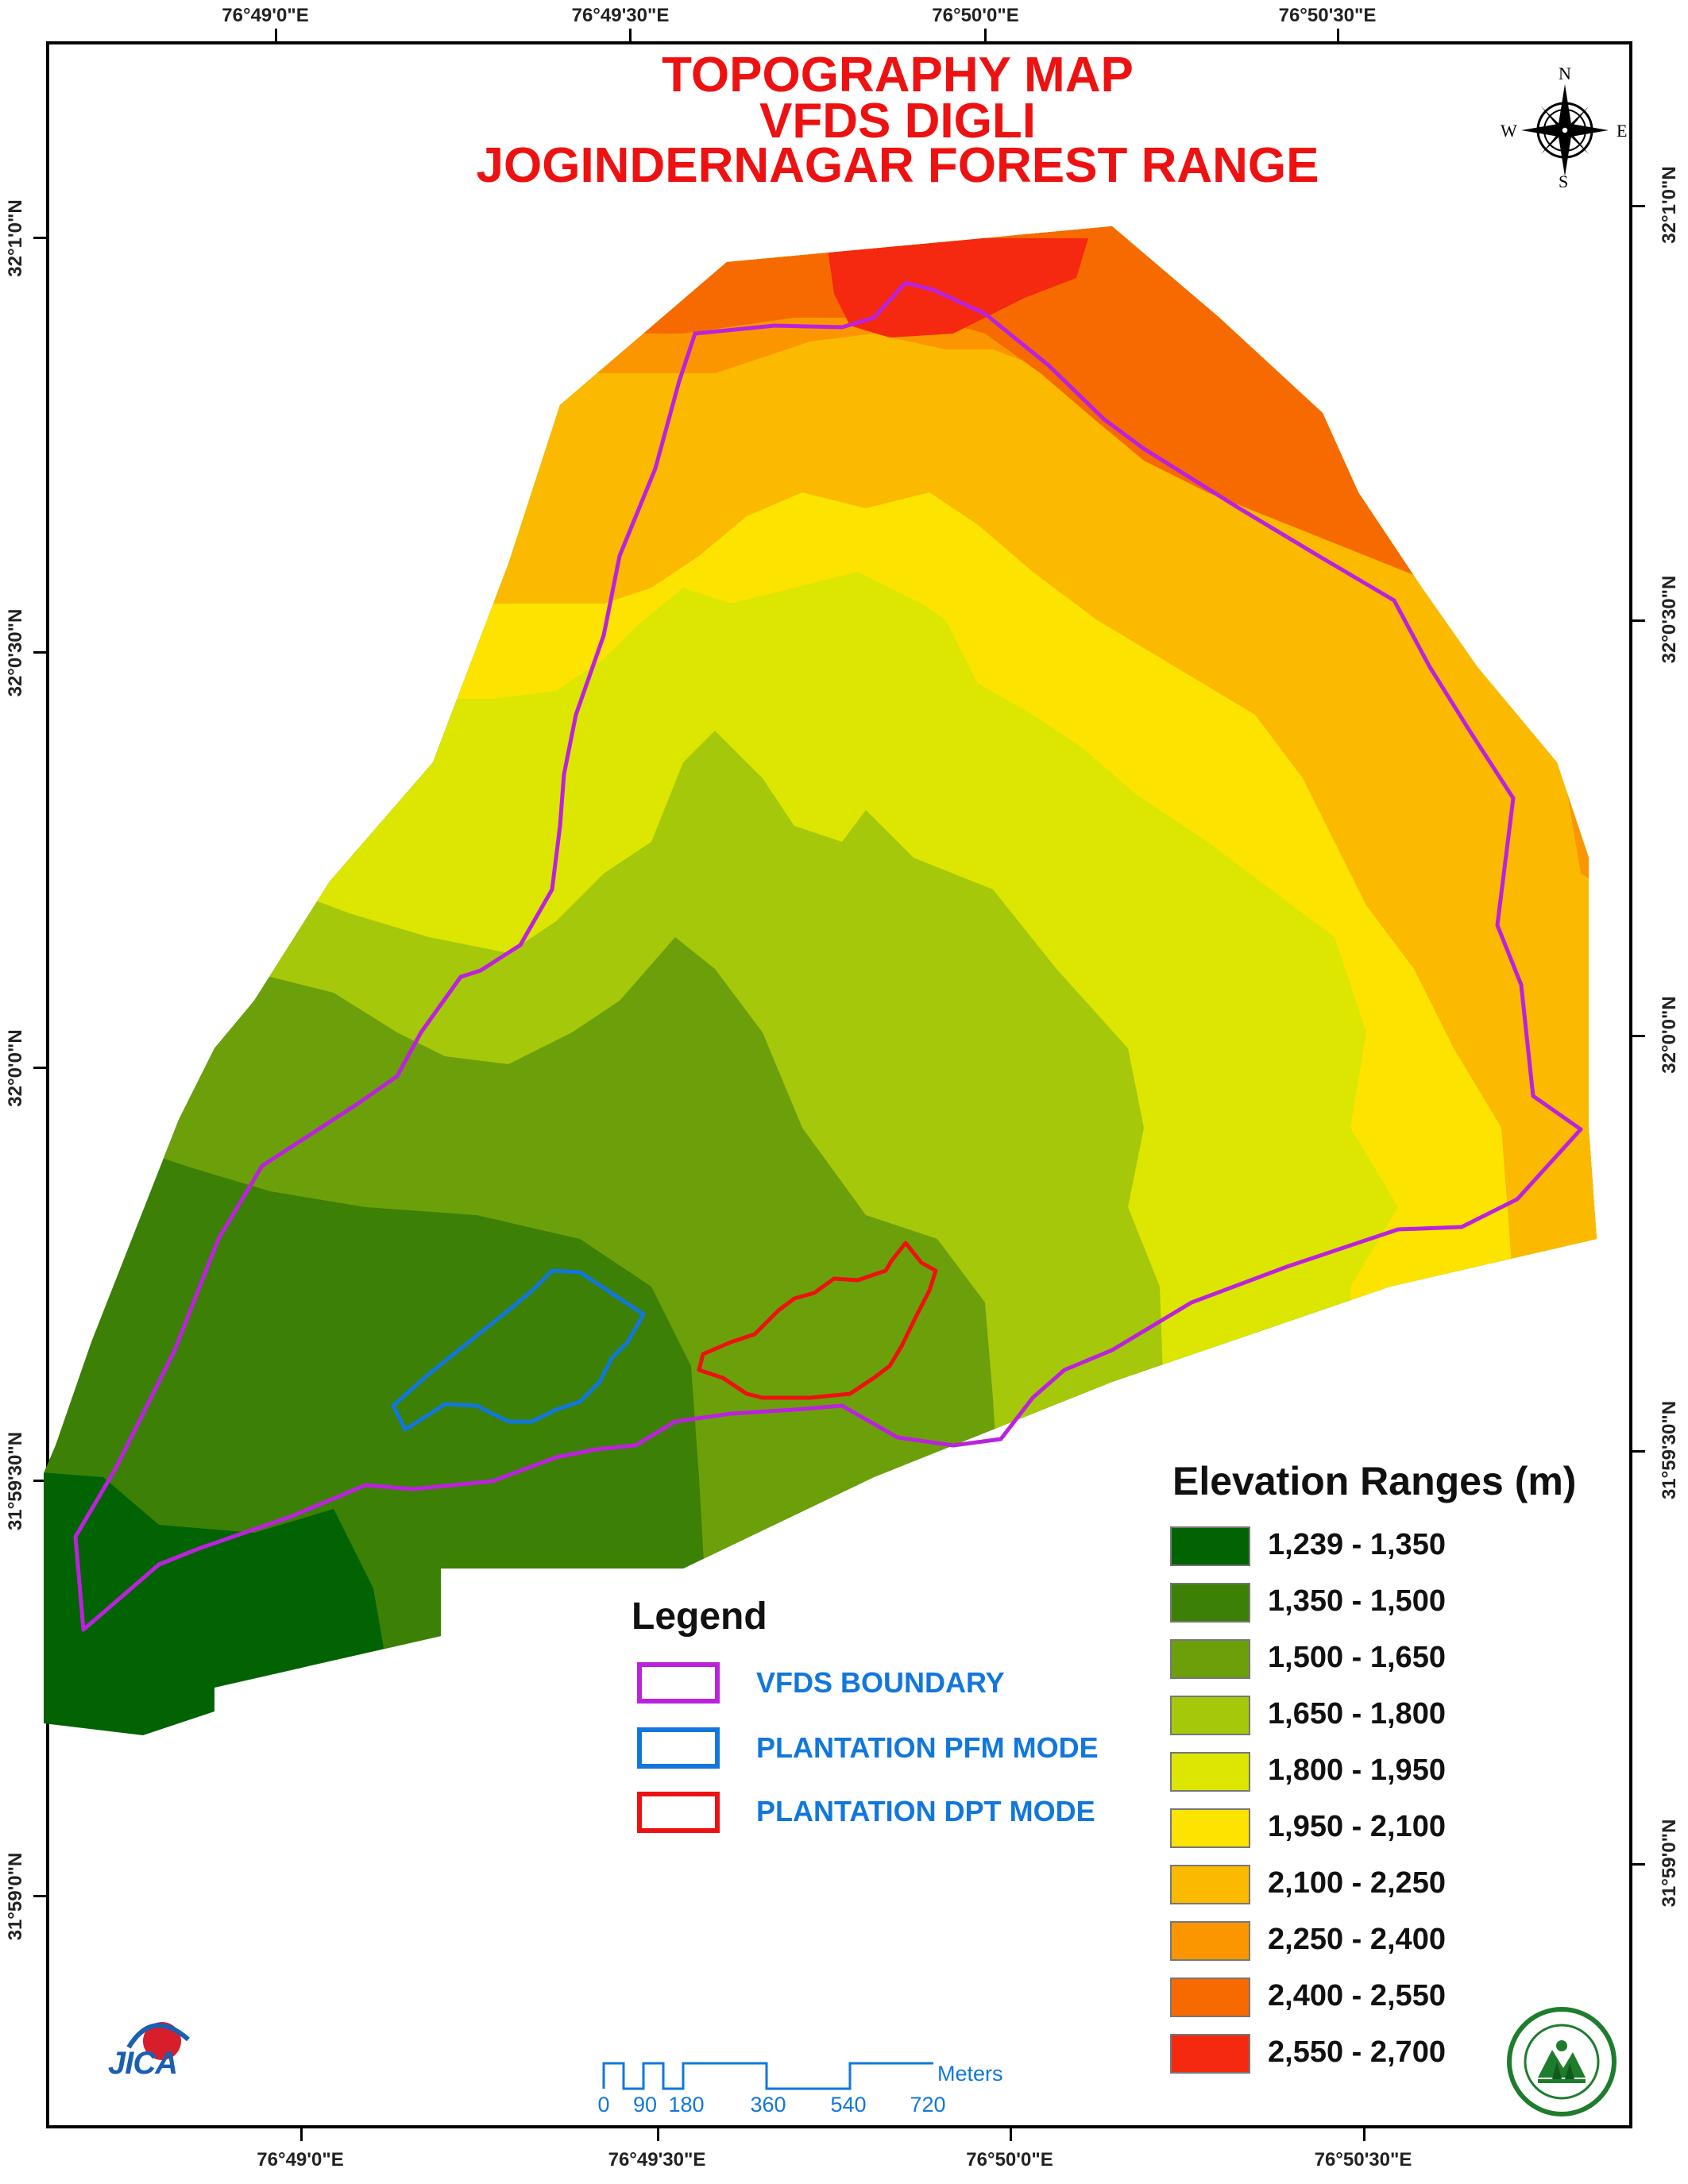 The image size is (1688, 2184). I want to click on legend-vfds-boundary-symbol, so click(678, 1683).